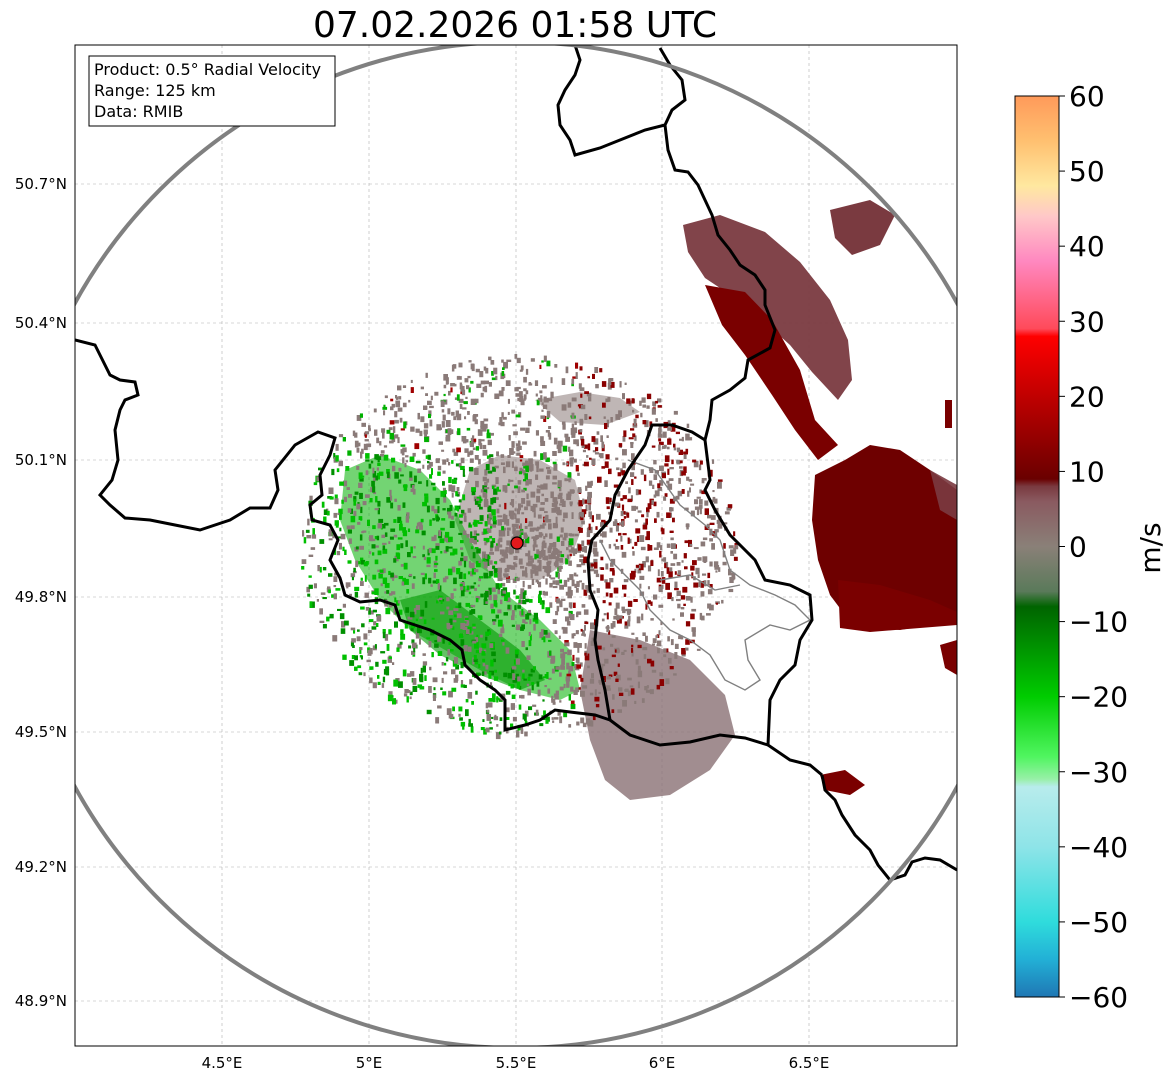 This screenshot has height=1081, width=1171. What do you see at coordinates (1098, 997) in the screenshot?
I see `colorbar-tick-label: −60` at bounding box center [1098, 997].